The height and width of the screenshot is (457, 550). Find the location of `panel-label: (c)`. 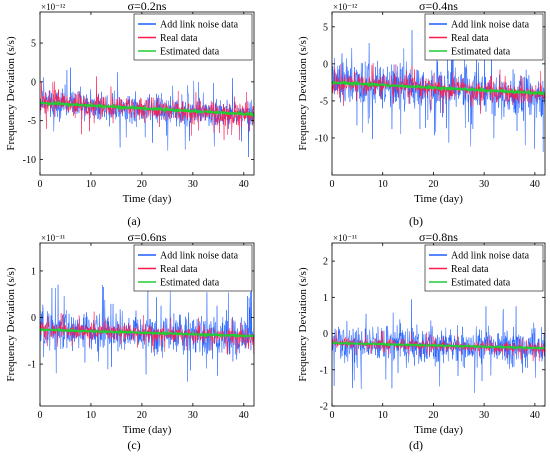

panel-label: (c) is located at coordinates (133, 445).